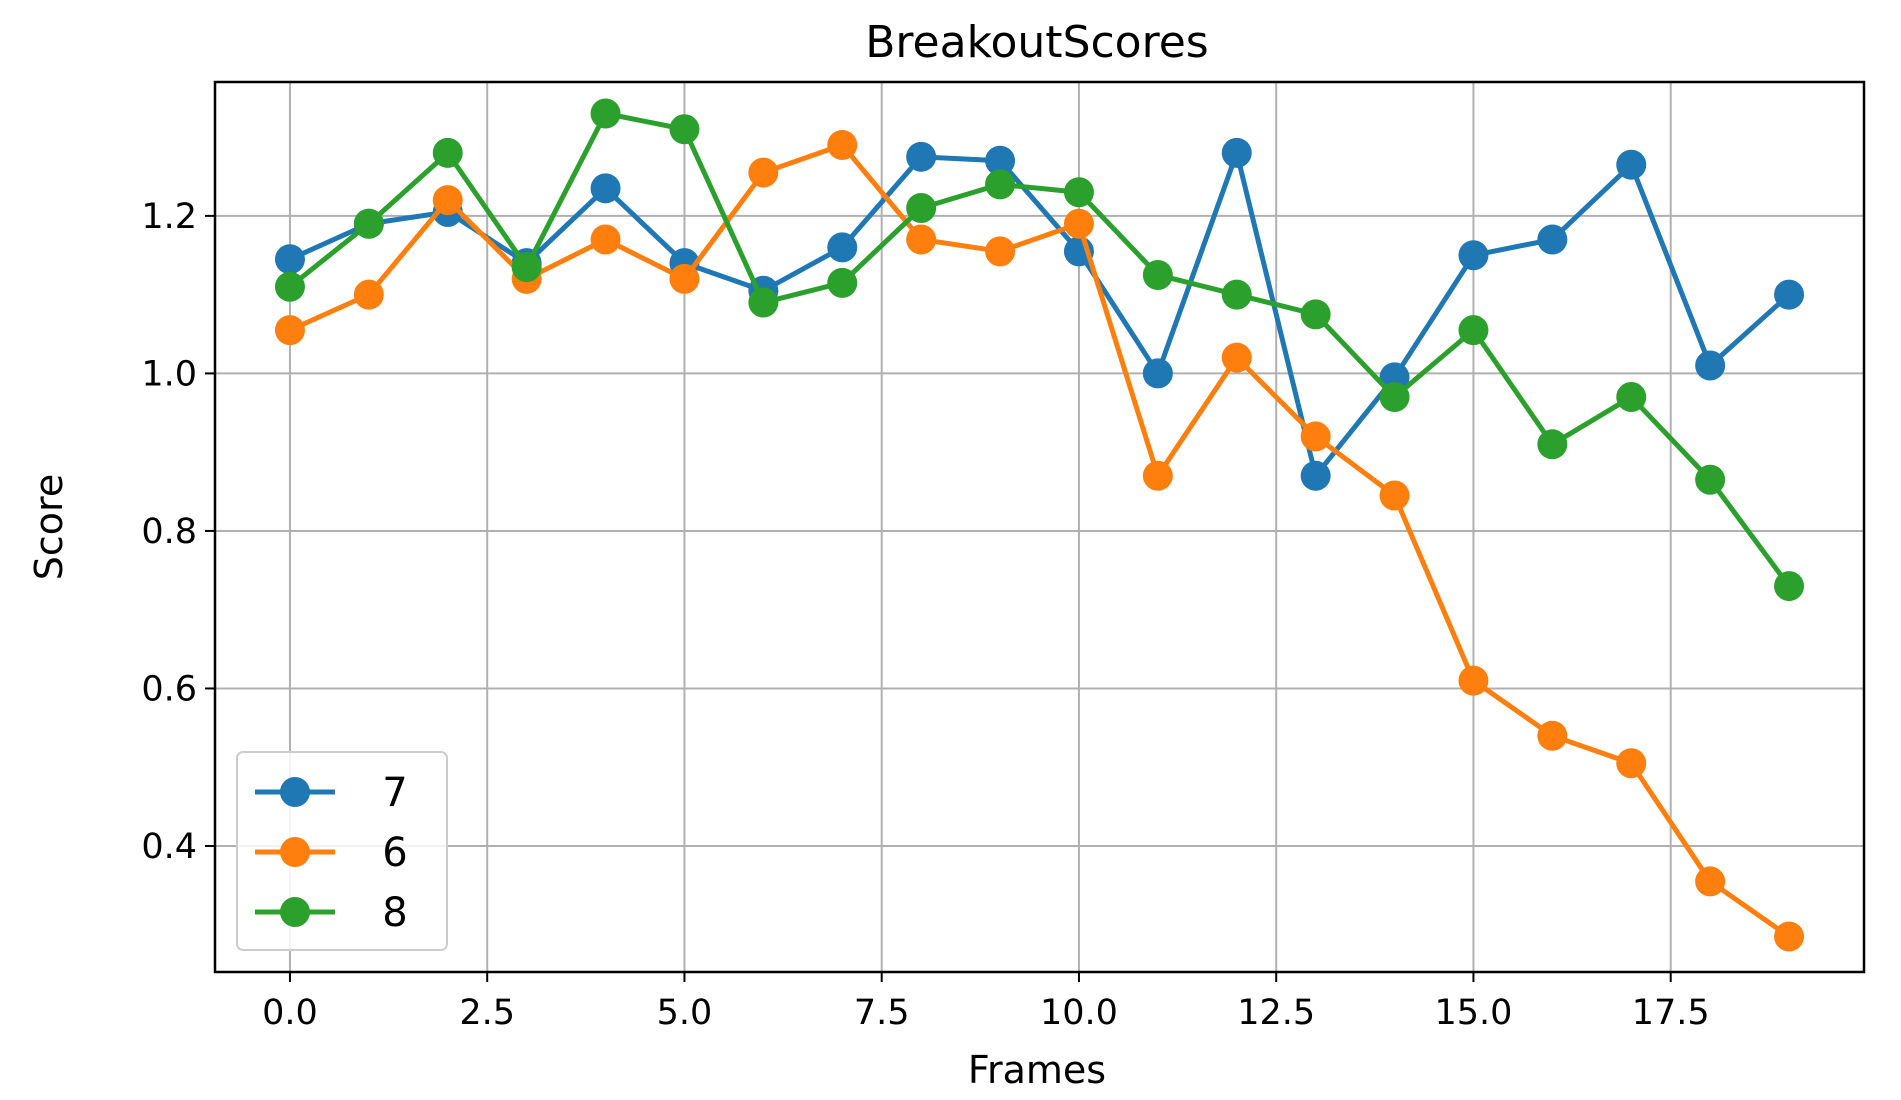 This screenshot has width=1901, height=1100. Describe the element at coordinates (169, 374) in the screenshot. I see `y-tick-label: 1.0` at that location.